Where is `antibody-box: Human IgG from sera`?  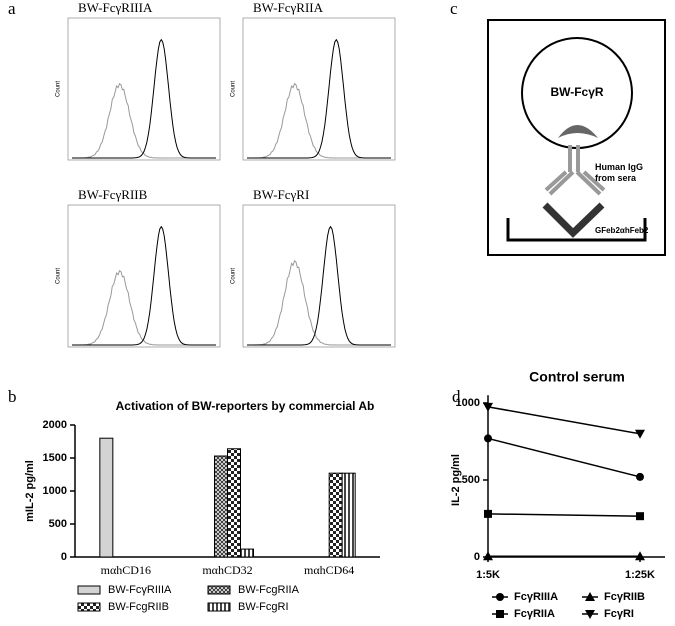 antibody-box: Human IgG from sera is located at coordinates (619, 172).